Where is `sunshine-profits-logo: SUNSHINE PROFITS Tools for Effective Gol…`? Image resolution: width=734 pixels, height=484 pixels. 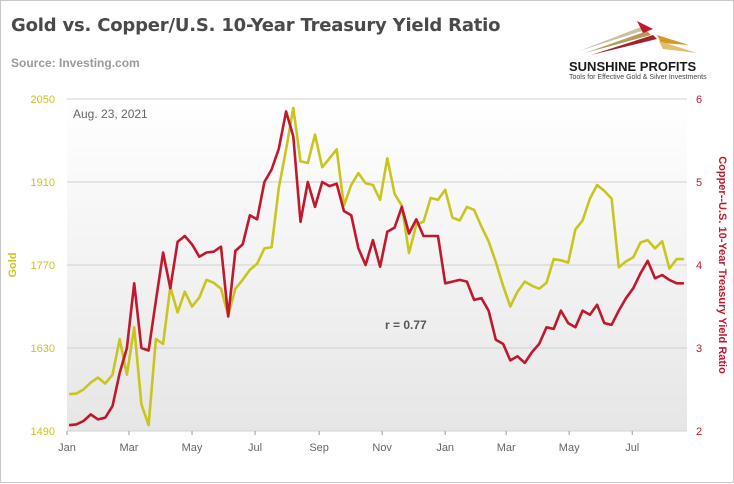 sunshine-profits-logo: SUNSHINE PROFITS Tools for Effective Gol… is located at coordinates (641, 48).